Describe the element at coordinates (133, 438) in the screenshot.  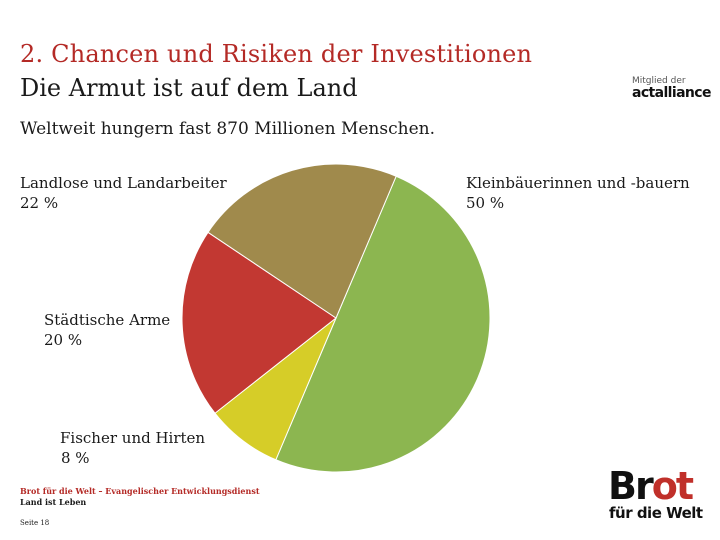
I see `slice-label-text: Fischer und Hirten` at that location.